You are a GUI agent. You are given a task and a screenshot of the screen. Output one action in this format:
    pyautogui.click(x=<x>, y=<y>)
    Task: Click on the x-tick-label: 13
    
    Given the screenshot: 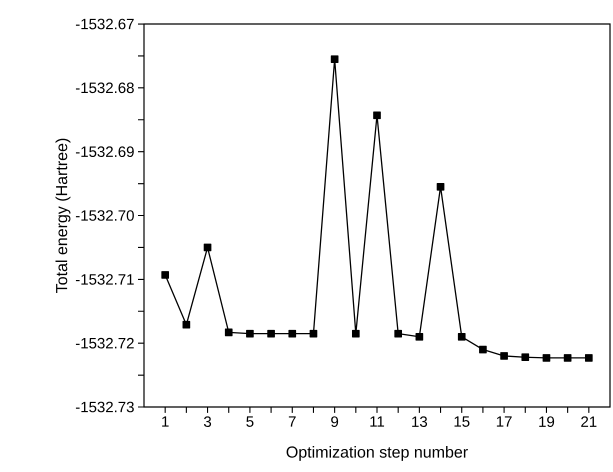 What is the action you would take?
    pyautogui.click(x=420, y=421)
    